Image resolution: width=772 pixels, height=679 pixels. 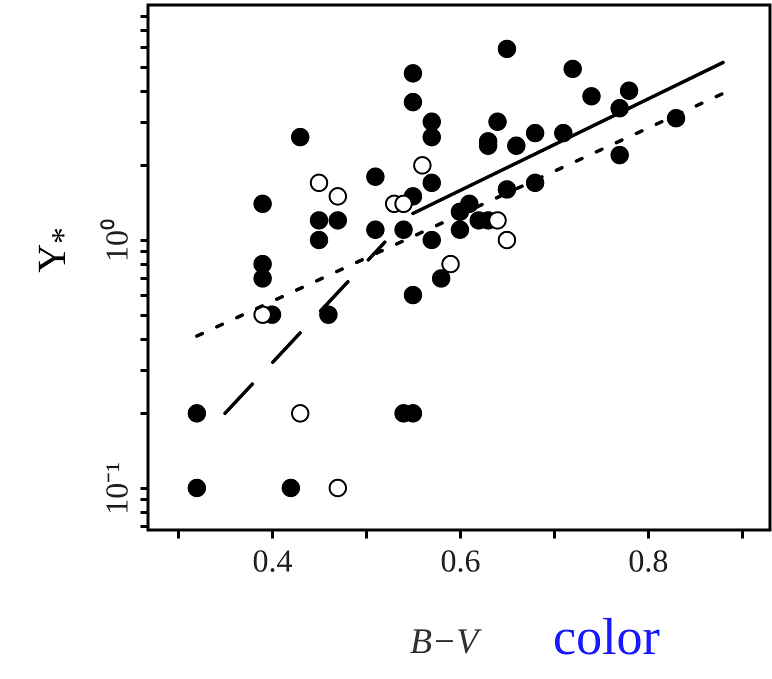 What do you see at coordinates (272, 560) in the screenshot?
I see `x-tick-label: 0.4` at bounding box center [272, 560].